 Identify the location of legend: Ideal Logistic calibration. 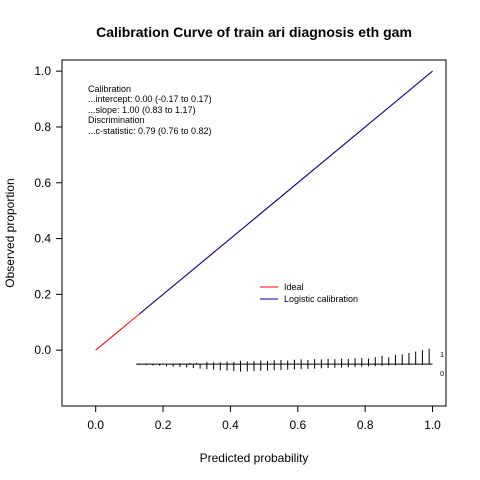
(309, 293).